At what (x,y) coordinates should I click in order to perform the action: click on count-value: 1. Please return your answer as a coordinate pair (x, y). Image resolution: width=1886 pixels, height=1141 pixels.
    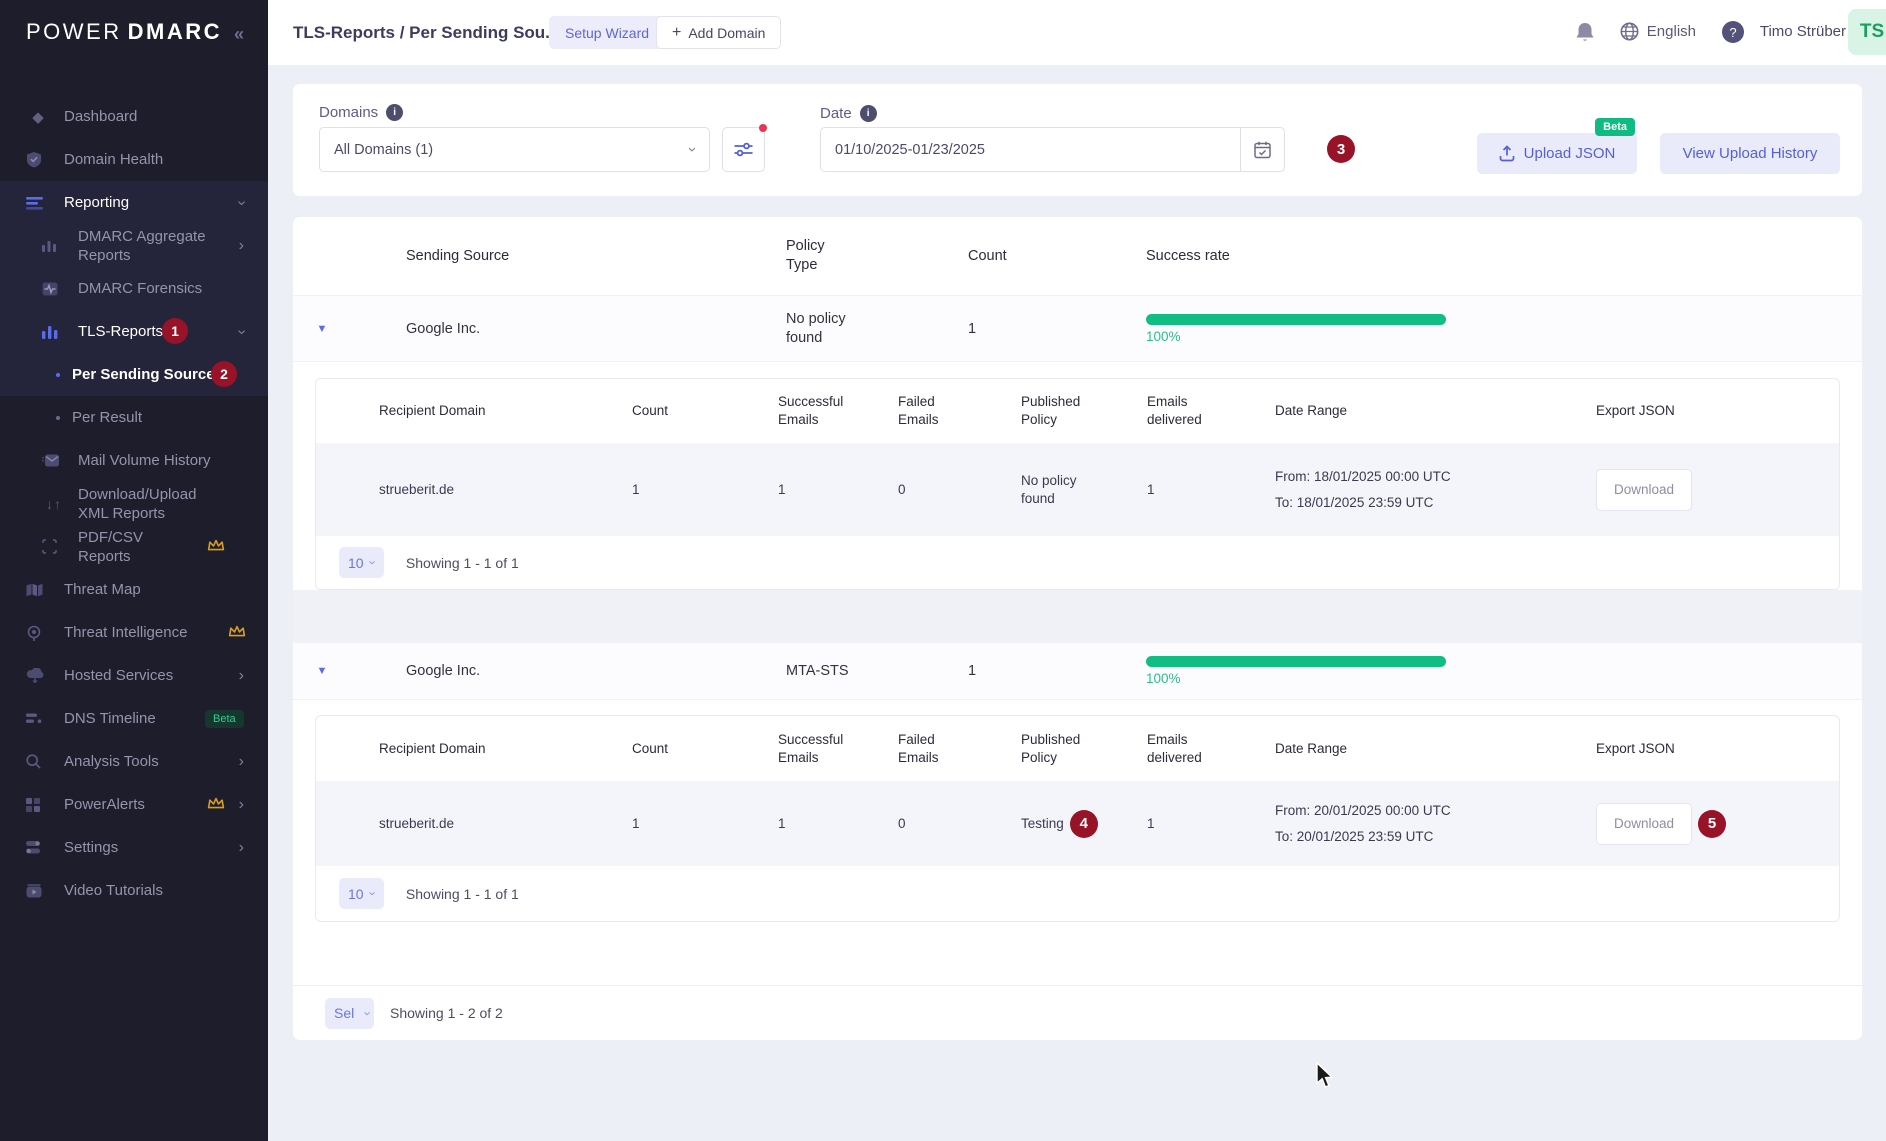
    Looking at the image, I should click on (972, 328).